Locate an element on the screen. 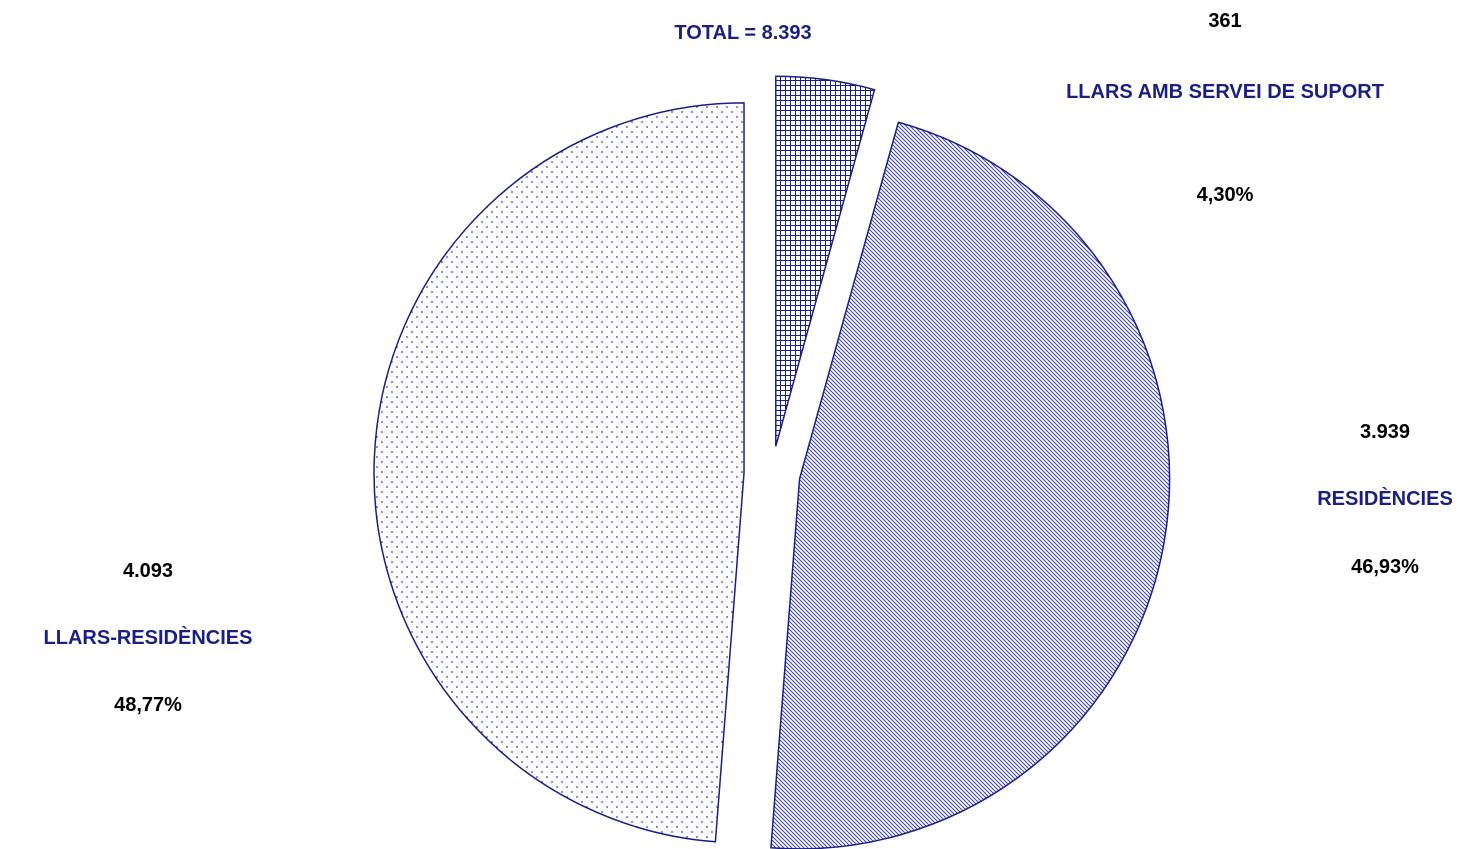 This screenshot has width=1481, height=849. pie-slice-llars-amb-servei-de-suport is located at coordinates (825, 261).